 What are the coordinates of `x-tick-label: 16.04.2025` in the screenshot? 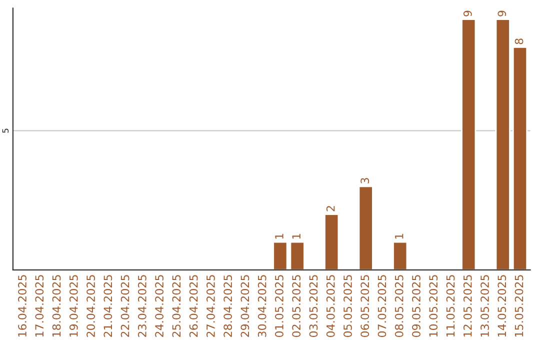 It's located at (22, 306).